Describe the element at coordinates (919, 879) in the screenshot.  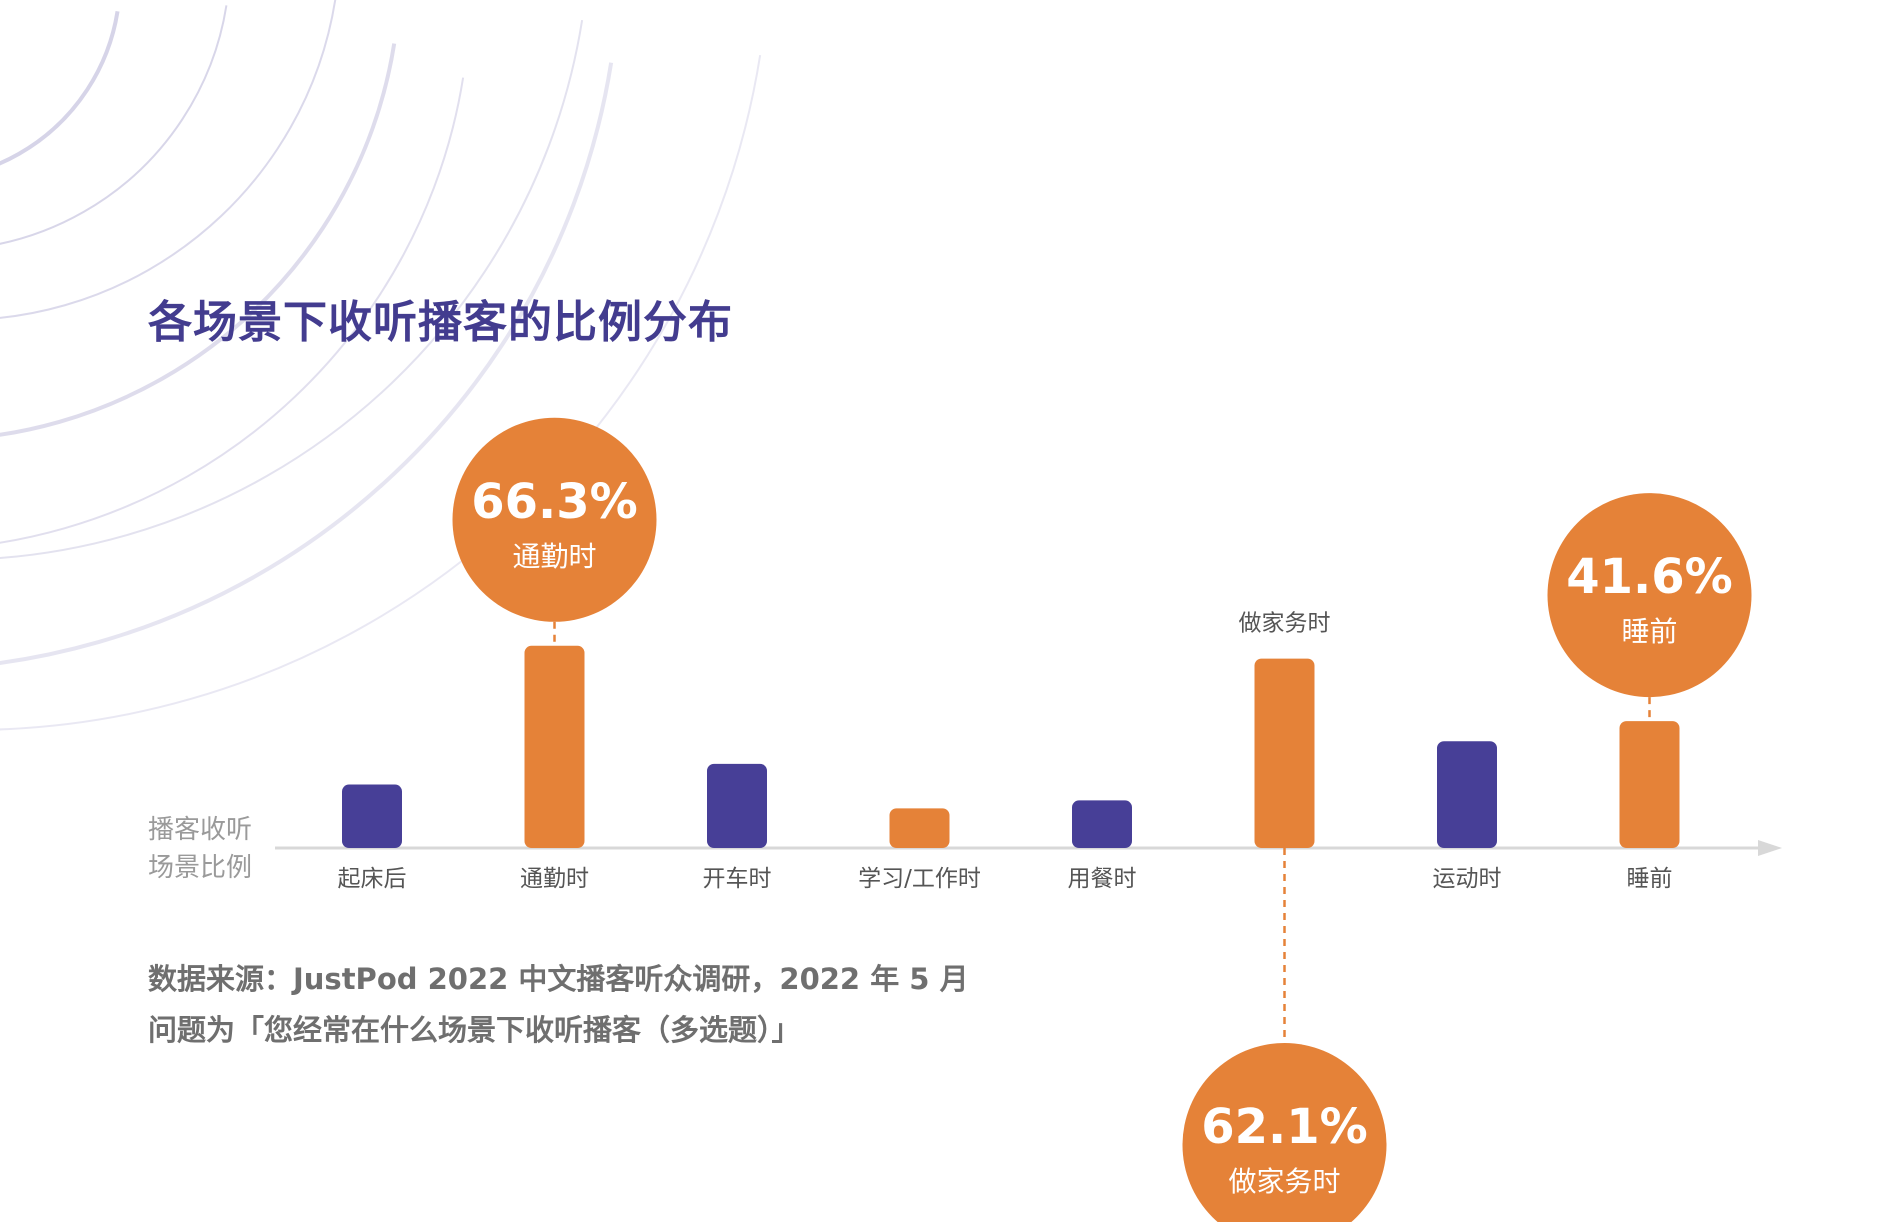
I see `tick-label: 学习/工作时` at that location.